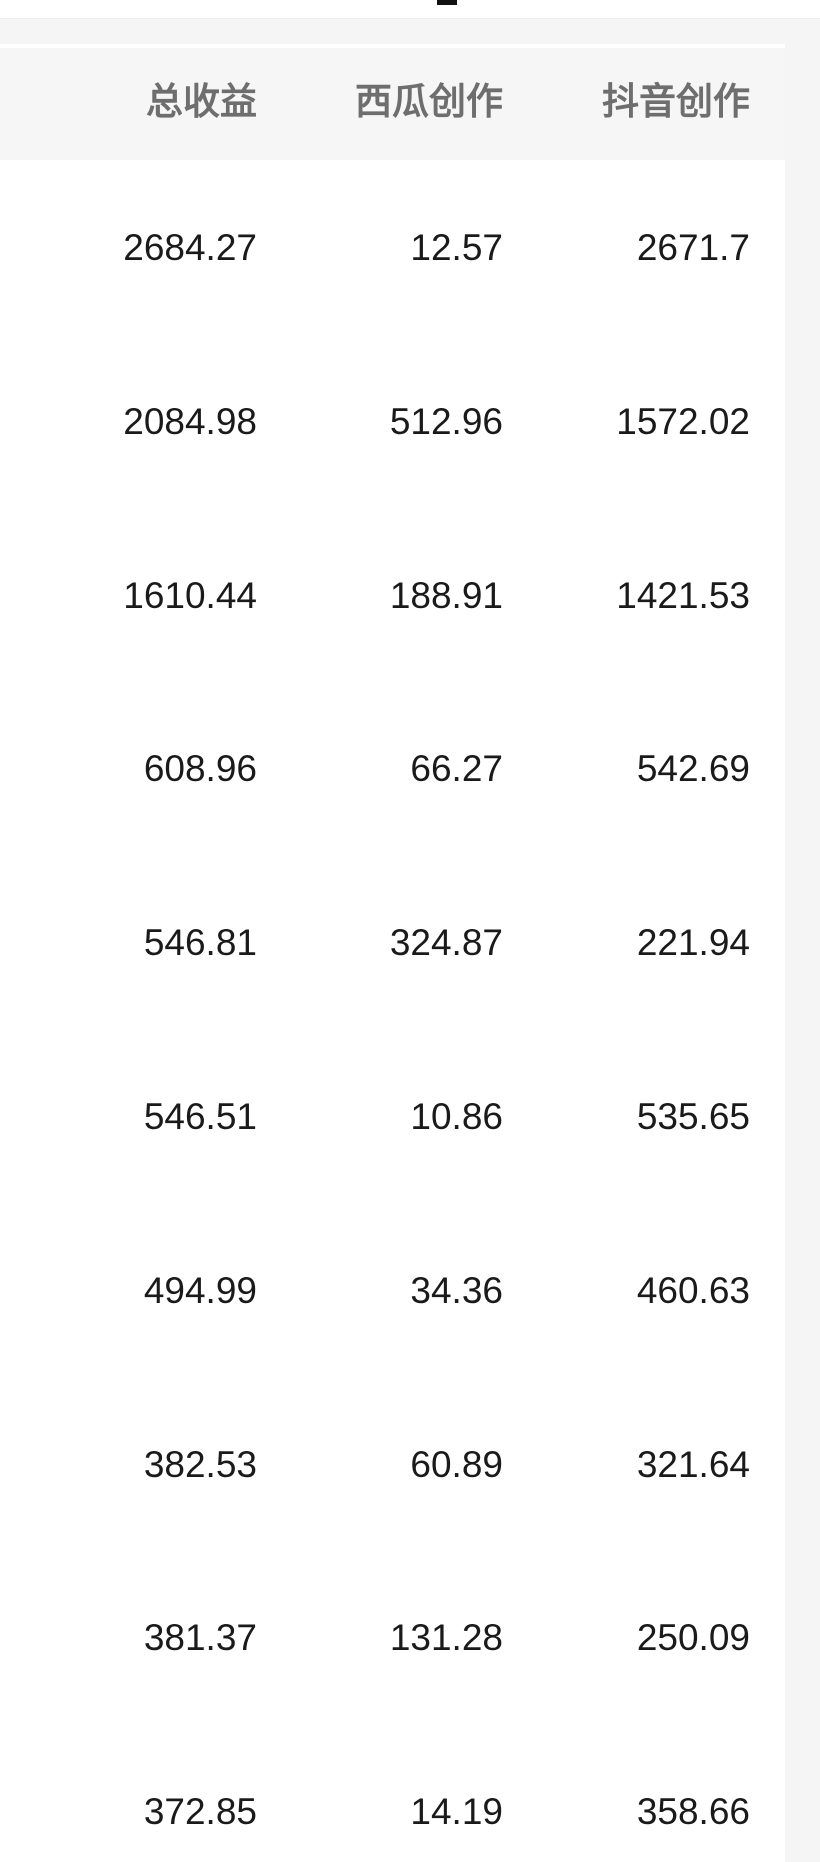 The image size is (820, 1862). Describe the element at coordinates (190, 421) in the screenshot. I see `total-revenue-cell: 2084.98` at that location.